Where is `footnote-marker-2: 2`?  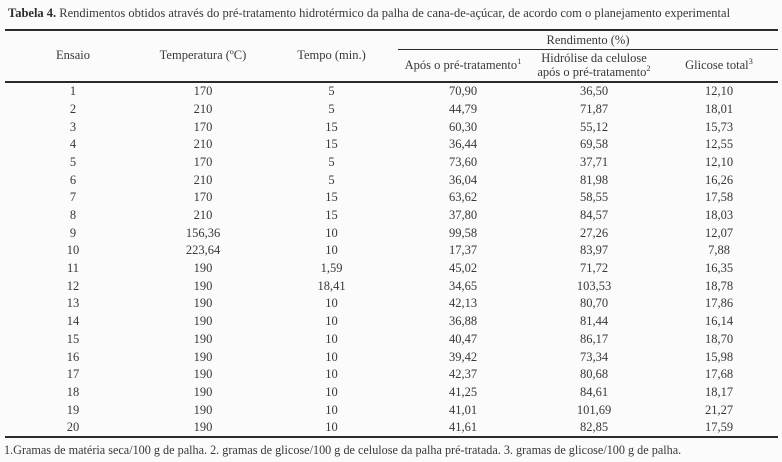 footnote-marker-2: 2 is located at coordinates (648, 67).